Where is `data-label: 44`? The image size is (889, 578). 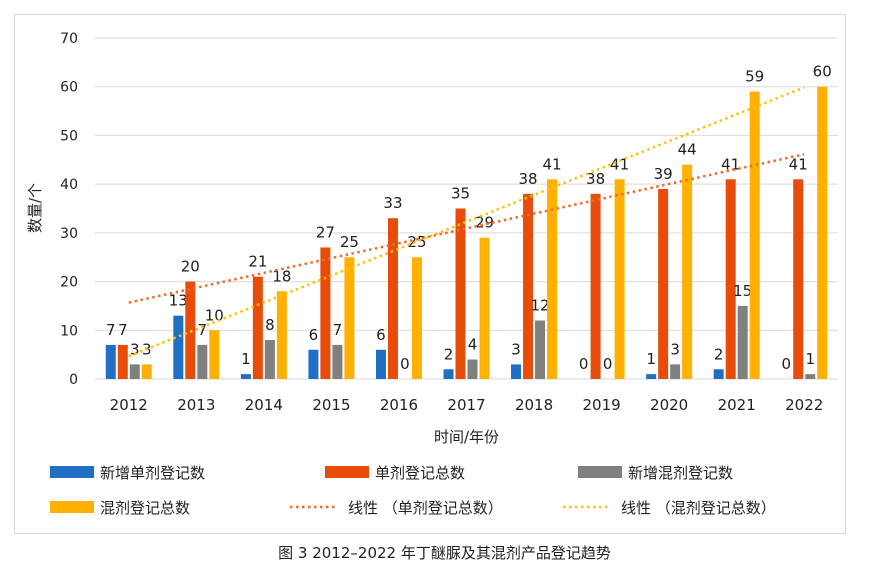 data-label: 44 is located at coordinates (687, 150).